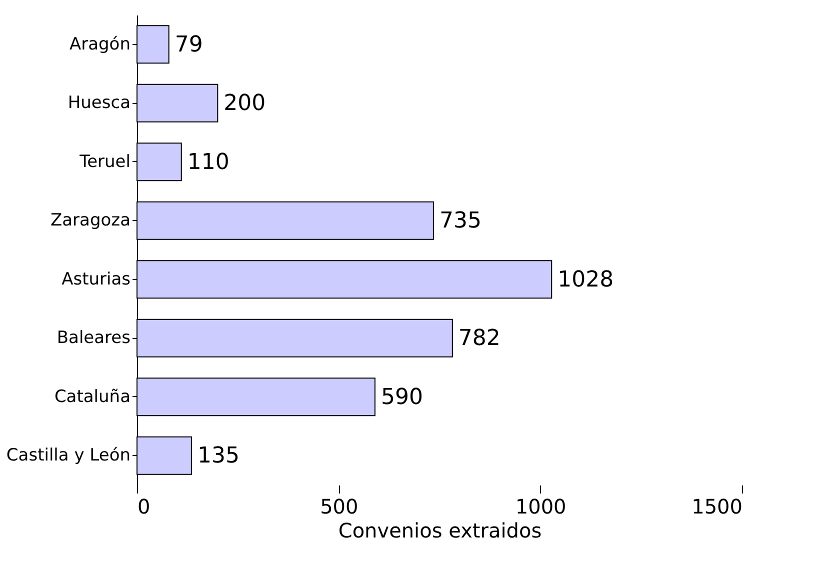 Image resolution: width=826 pixels, height=565 pixels. I want to click on x-tick-label: 500, so click(339, 506).